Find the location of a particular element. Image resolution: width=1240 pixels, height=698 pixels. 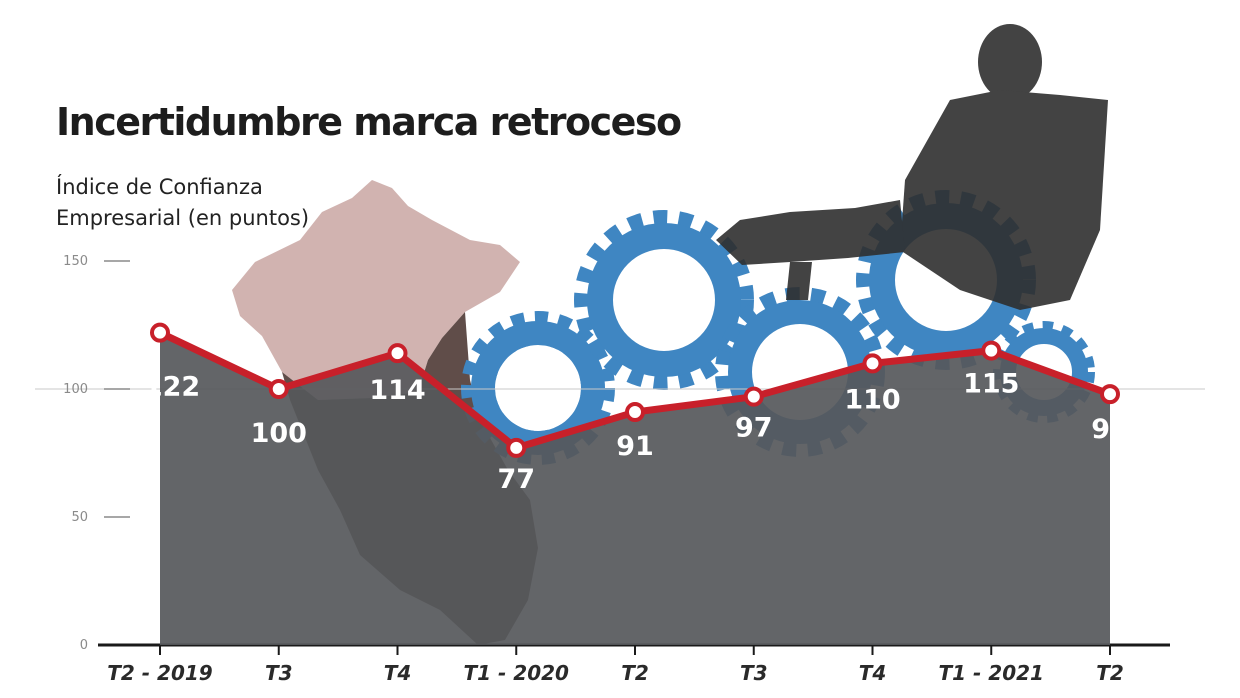

x-tick-label: T1 - 2021 is located at coordinates (991, 673).